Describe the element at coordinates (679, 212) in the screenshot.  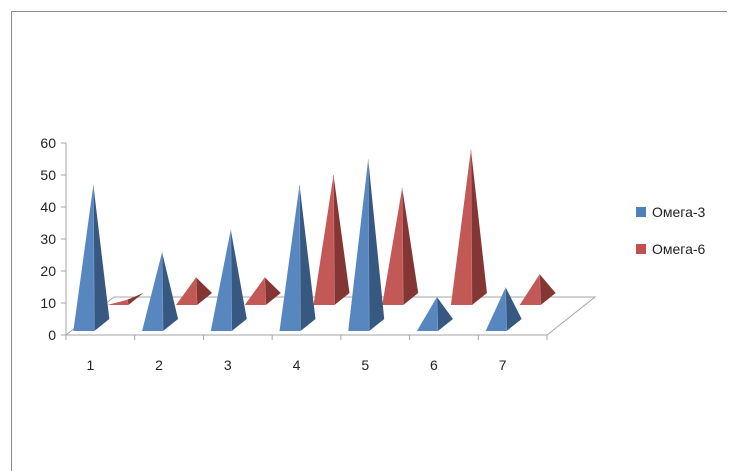
I see `legend-label: Омега-3` at that location.